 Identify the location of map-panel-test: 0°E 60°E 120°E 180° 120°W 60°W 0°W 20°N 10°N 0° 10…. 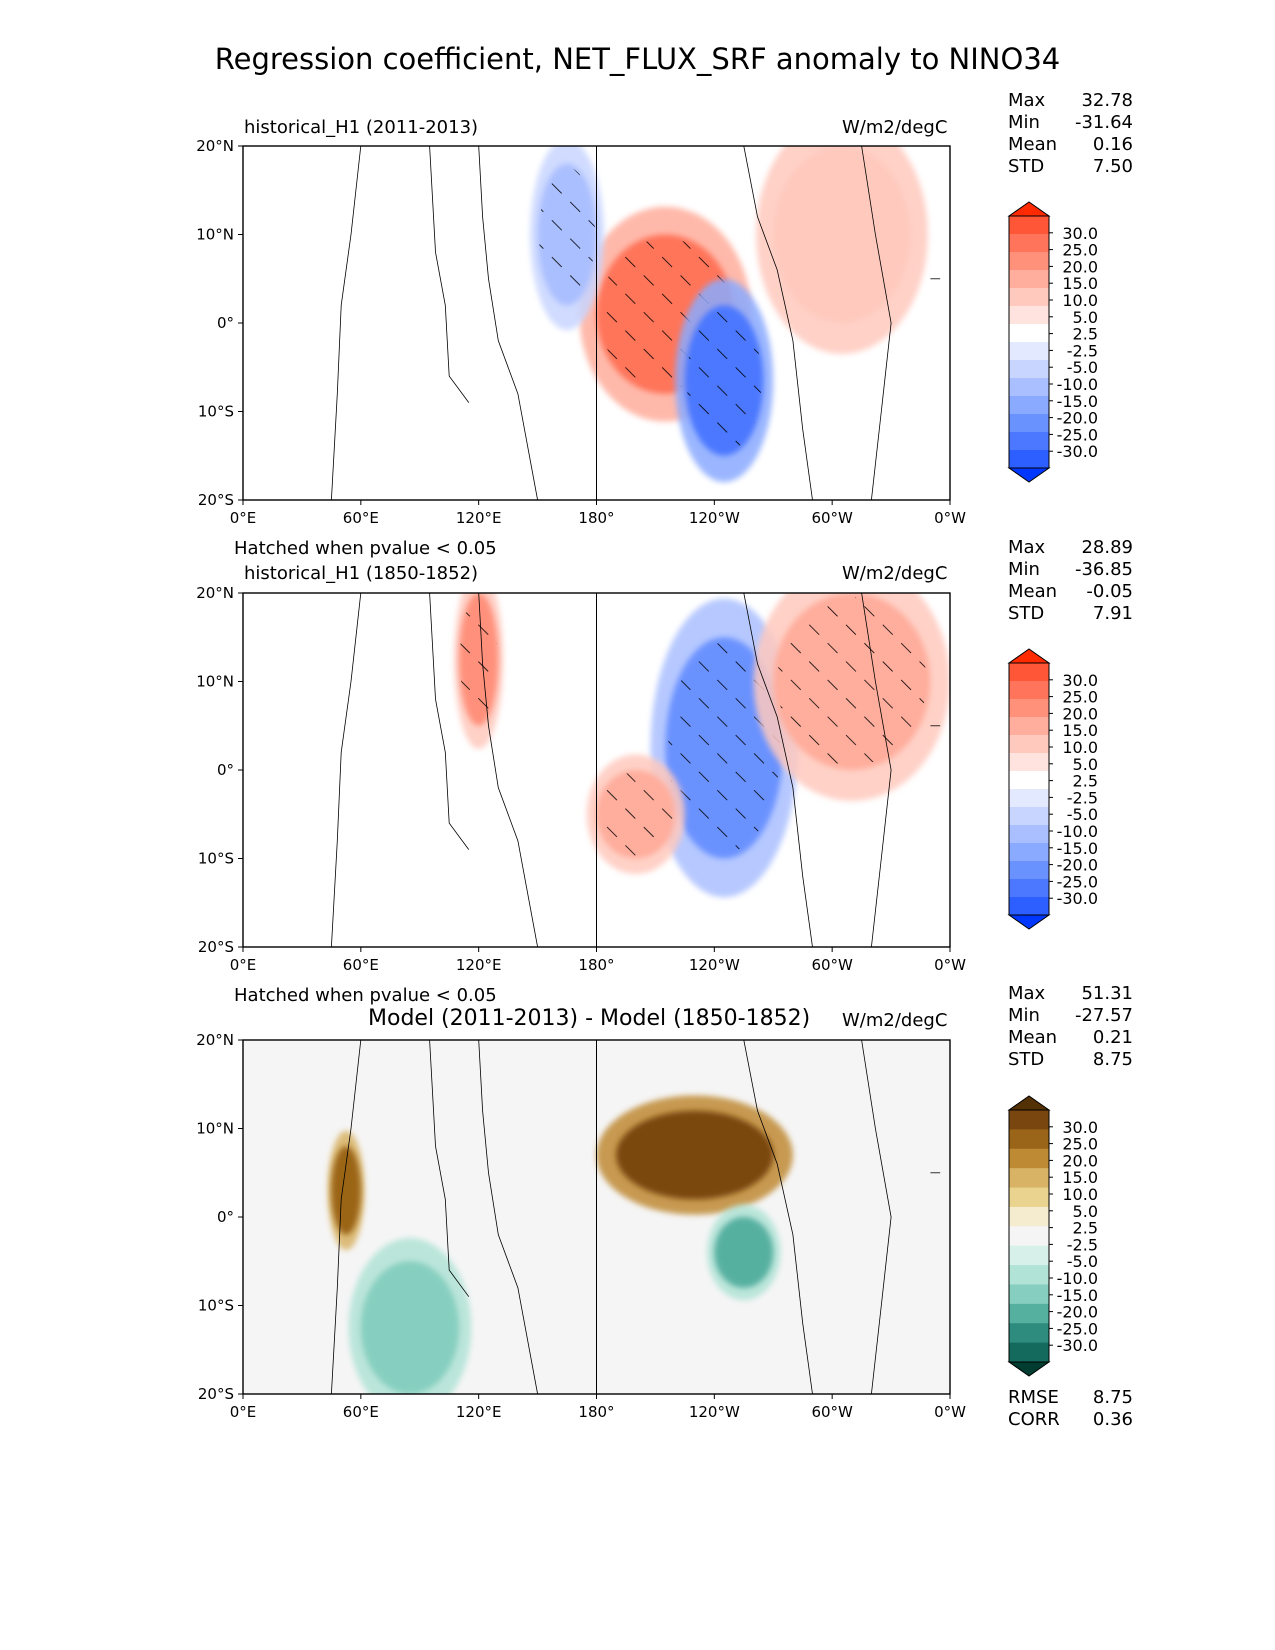
(581, 332).